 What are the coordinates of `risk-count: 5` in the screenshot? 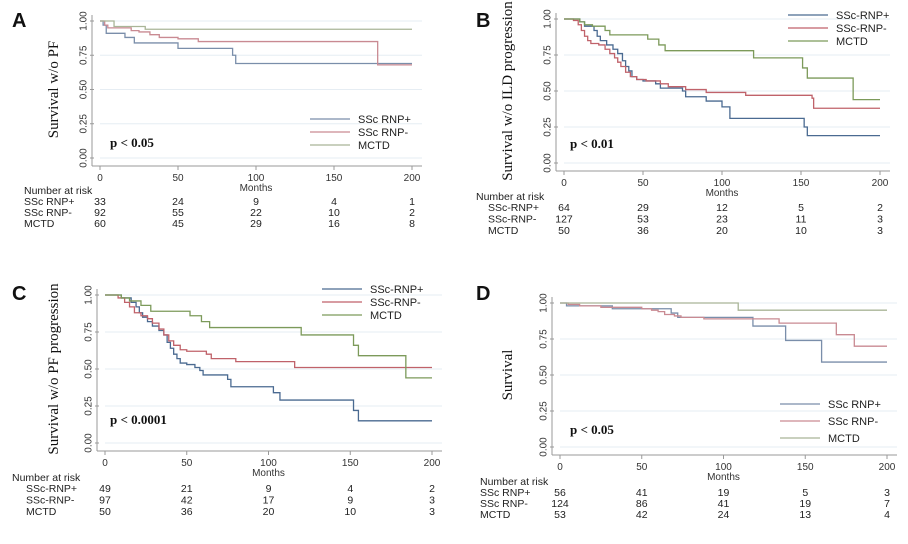 It's located at (801, 208).